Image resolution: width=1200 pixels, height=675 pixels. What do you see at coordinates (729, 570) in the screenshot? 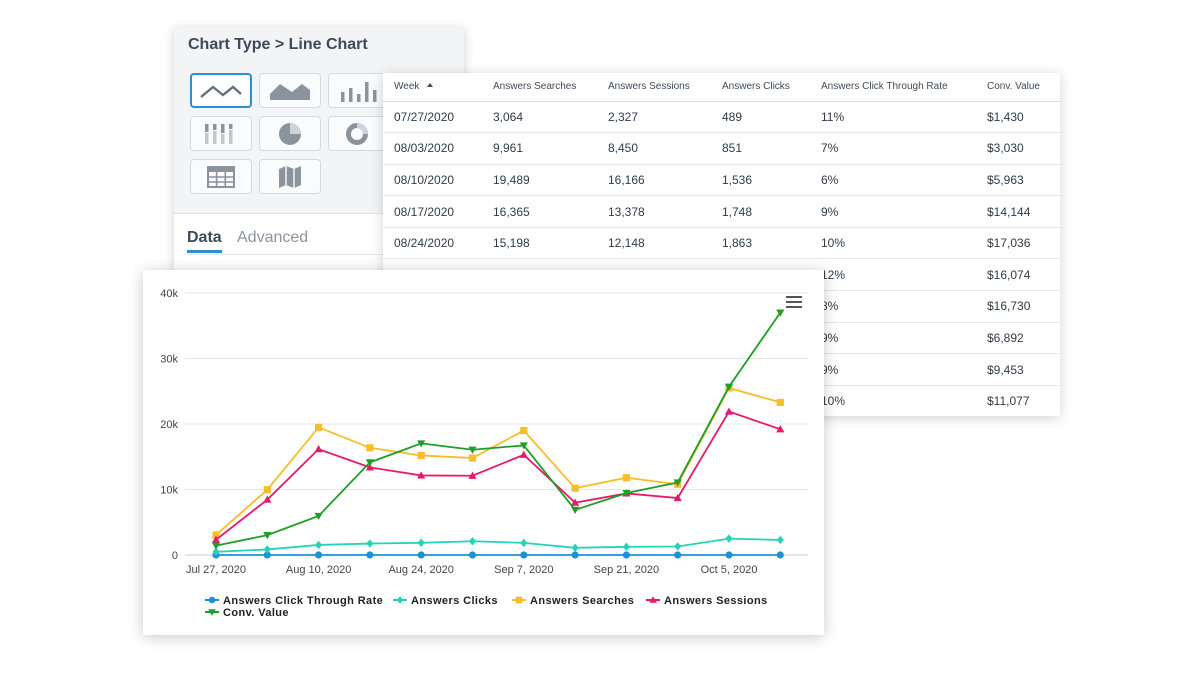
I see `x-tick-label: Oct 5, 2020` at bounding box center [729, 570].